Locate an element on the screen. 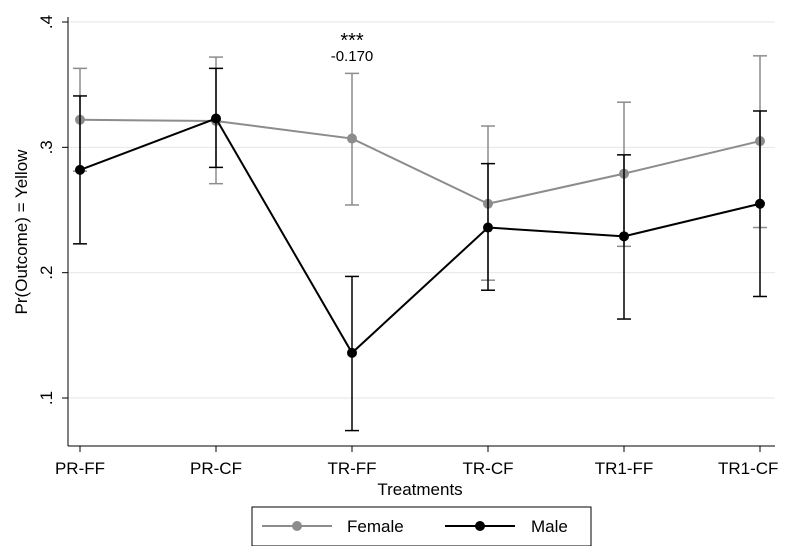 This screenshot has height=546, width=798. legend: Female Male is located at coordinates (421, 526).